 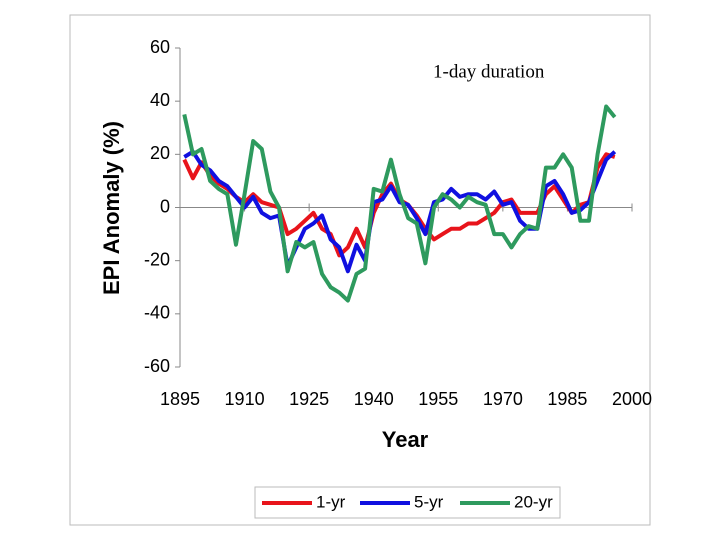 I want to click on y-tick-label: 20, so click(x=160, y=153).